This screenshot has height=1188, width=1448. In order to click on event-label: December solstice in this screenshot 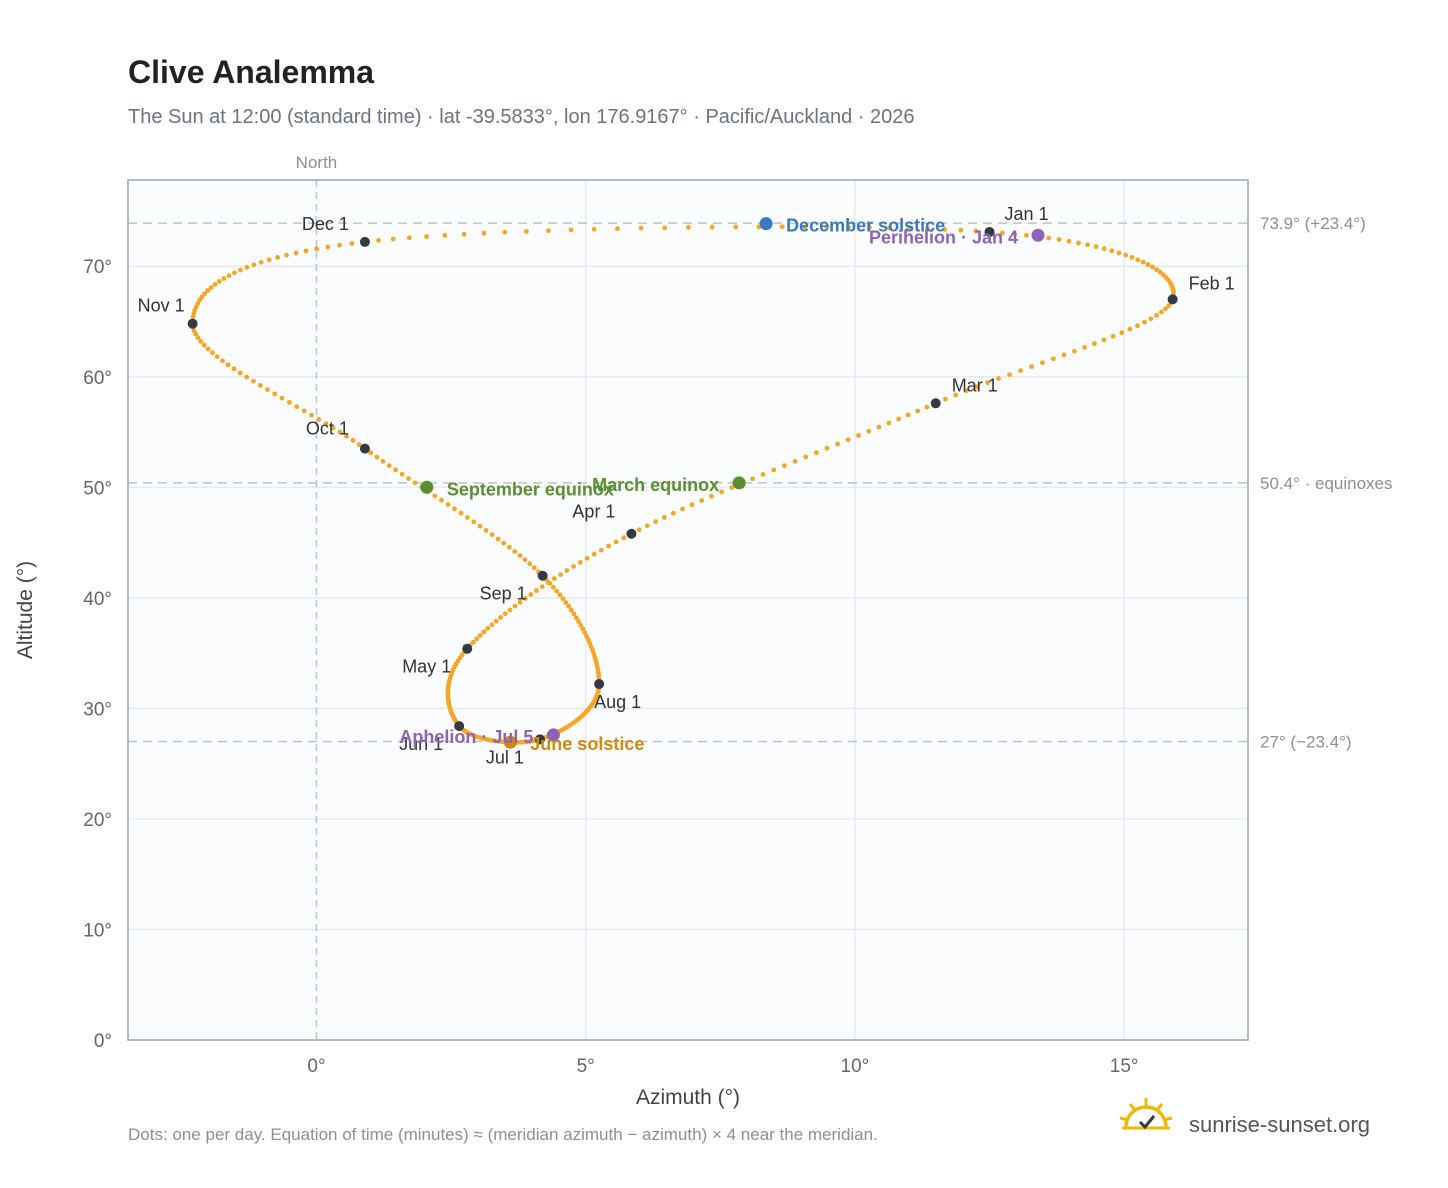, I will do `click(865, 226)`.